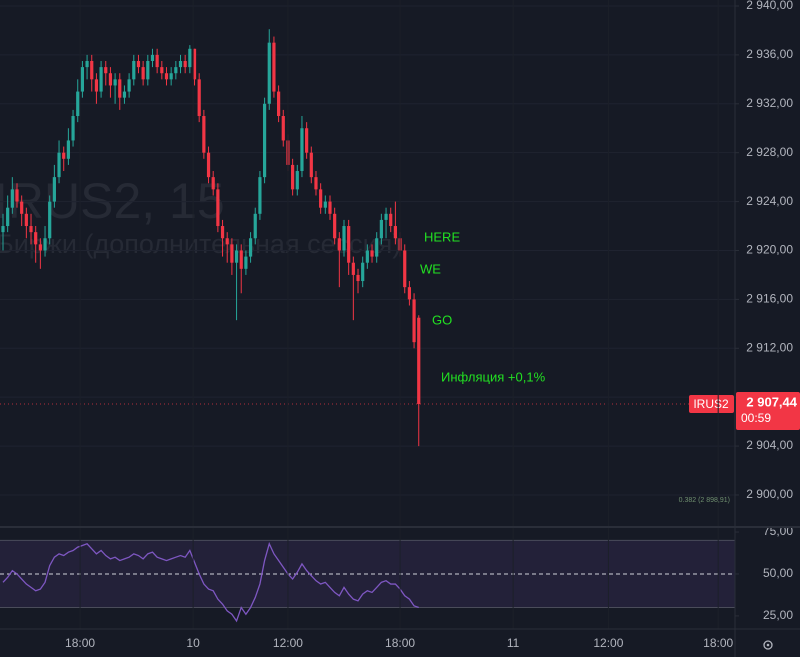 The height and width of the screenshot is (657, 800). I want to click on countdown: 00:59, so click(756, 418).